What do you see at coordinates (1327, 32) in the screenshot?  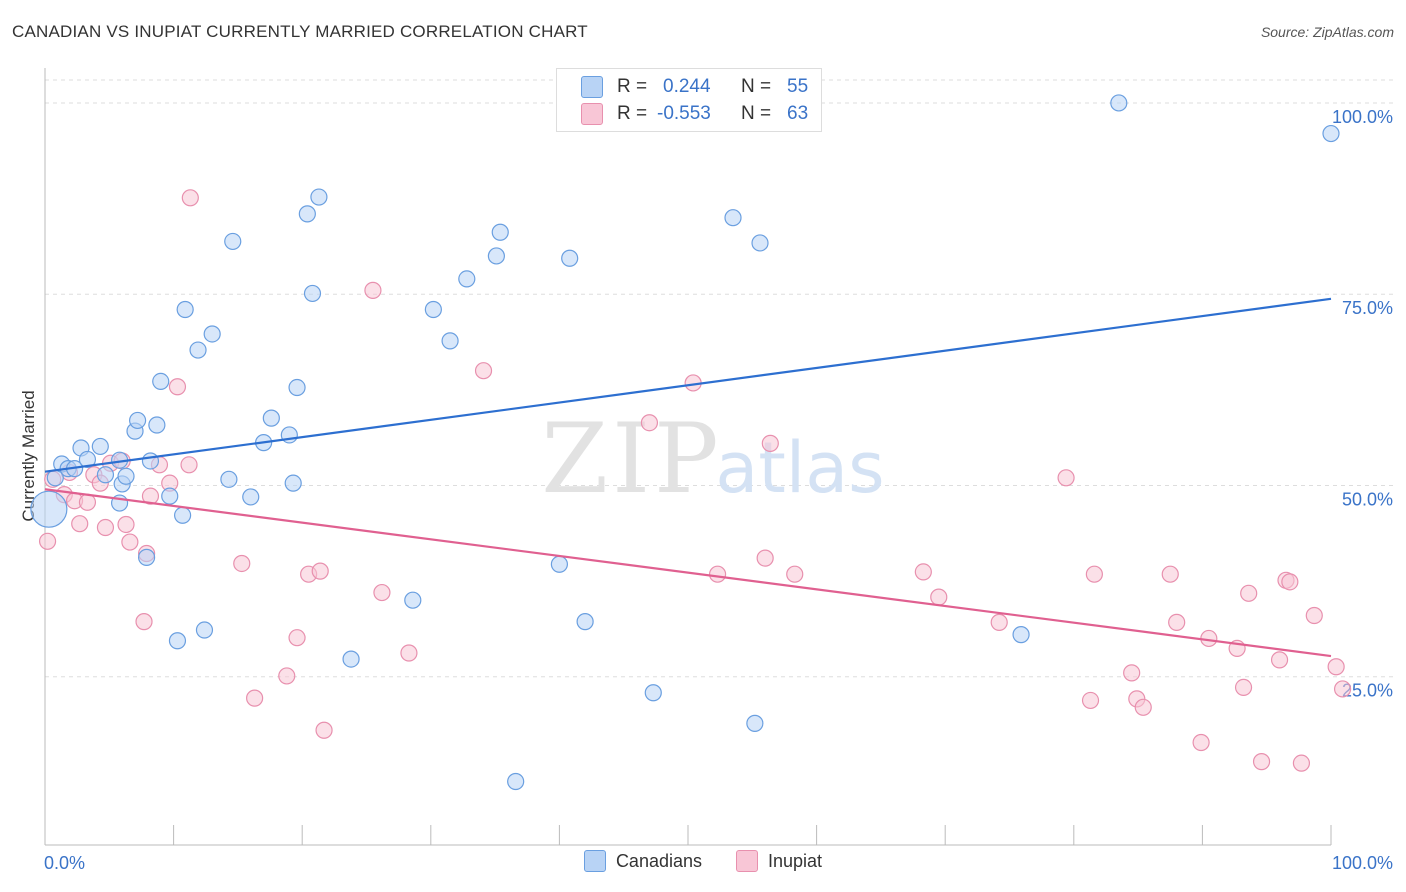 I see `chart-source: Source: ZipAtlas.com` at bounding box center [1327, 32].